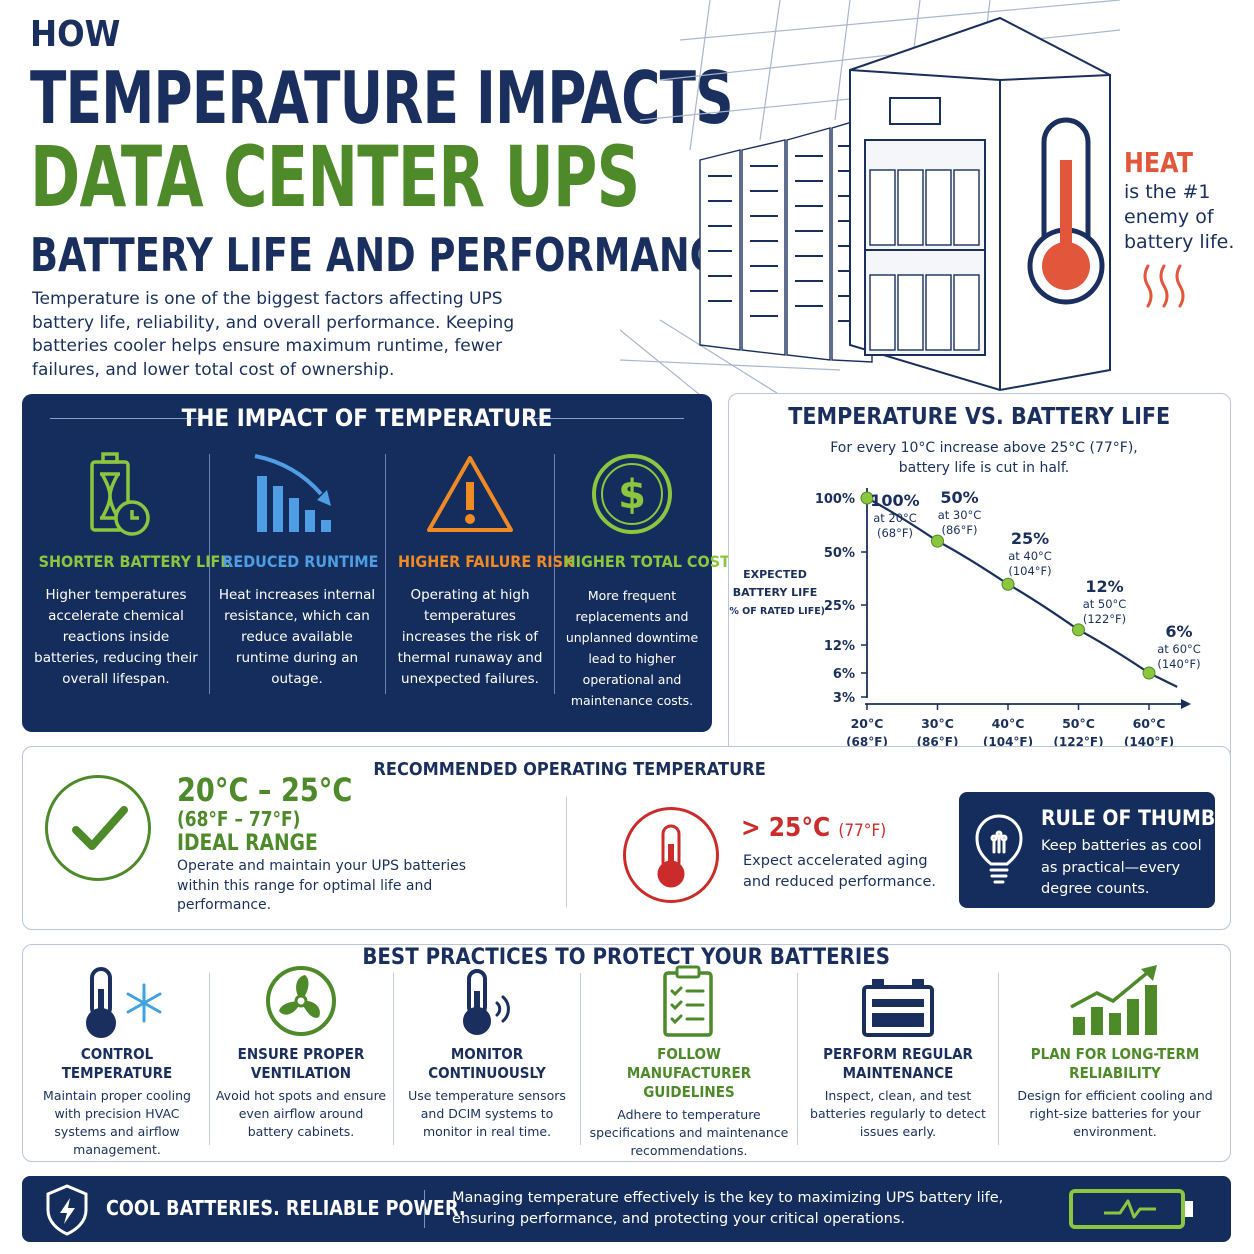 This screenshot has width=1254, height=1254. I want to click on data-sublabel: at 50°C, so click(1105, 604).